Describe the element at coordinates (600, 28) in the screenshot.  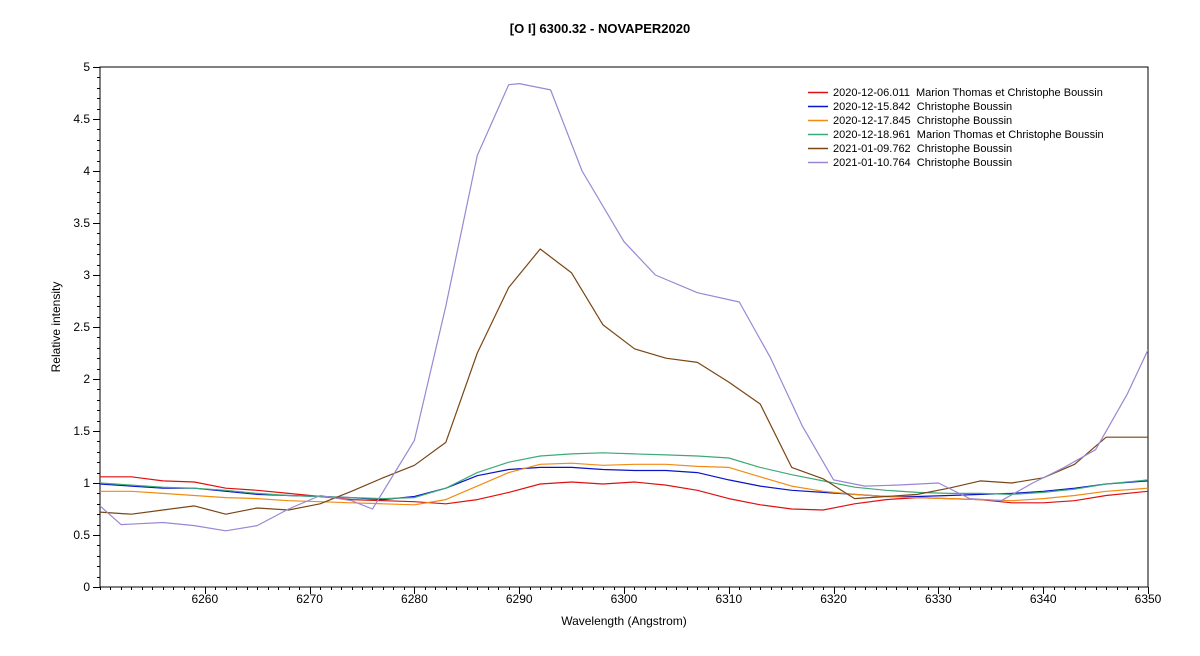
I see `chart-title: [O I] 6300.32 - NOVAPER2020` at that location.